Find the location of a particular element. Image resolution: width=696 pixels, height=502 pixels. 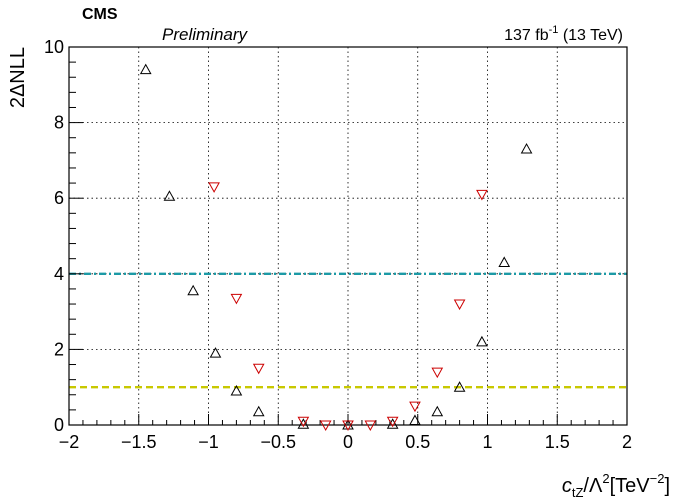

x-axis-mid: /Λ is located at coordinates (593, 486).